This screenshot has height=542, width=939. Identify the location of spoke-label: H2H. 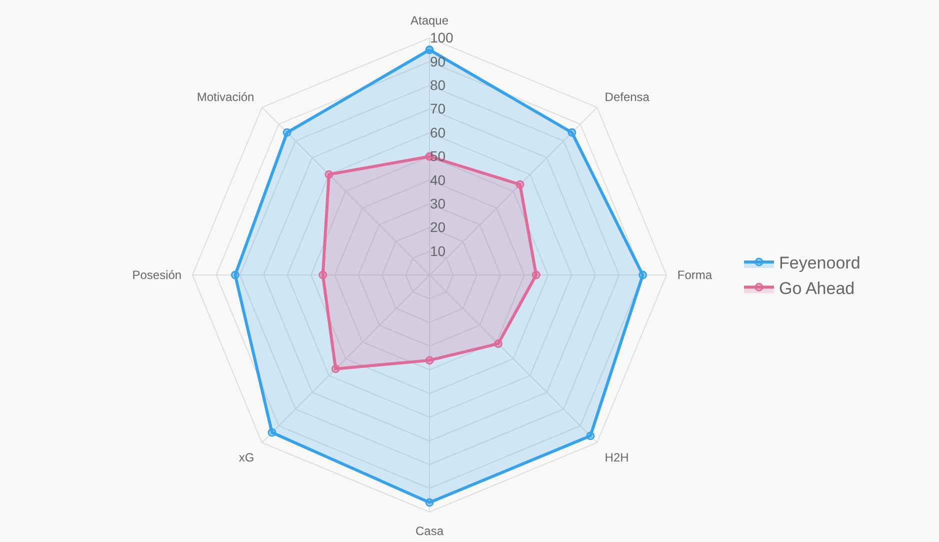
(616, 457).